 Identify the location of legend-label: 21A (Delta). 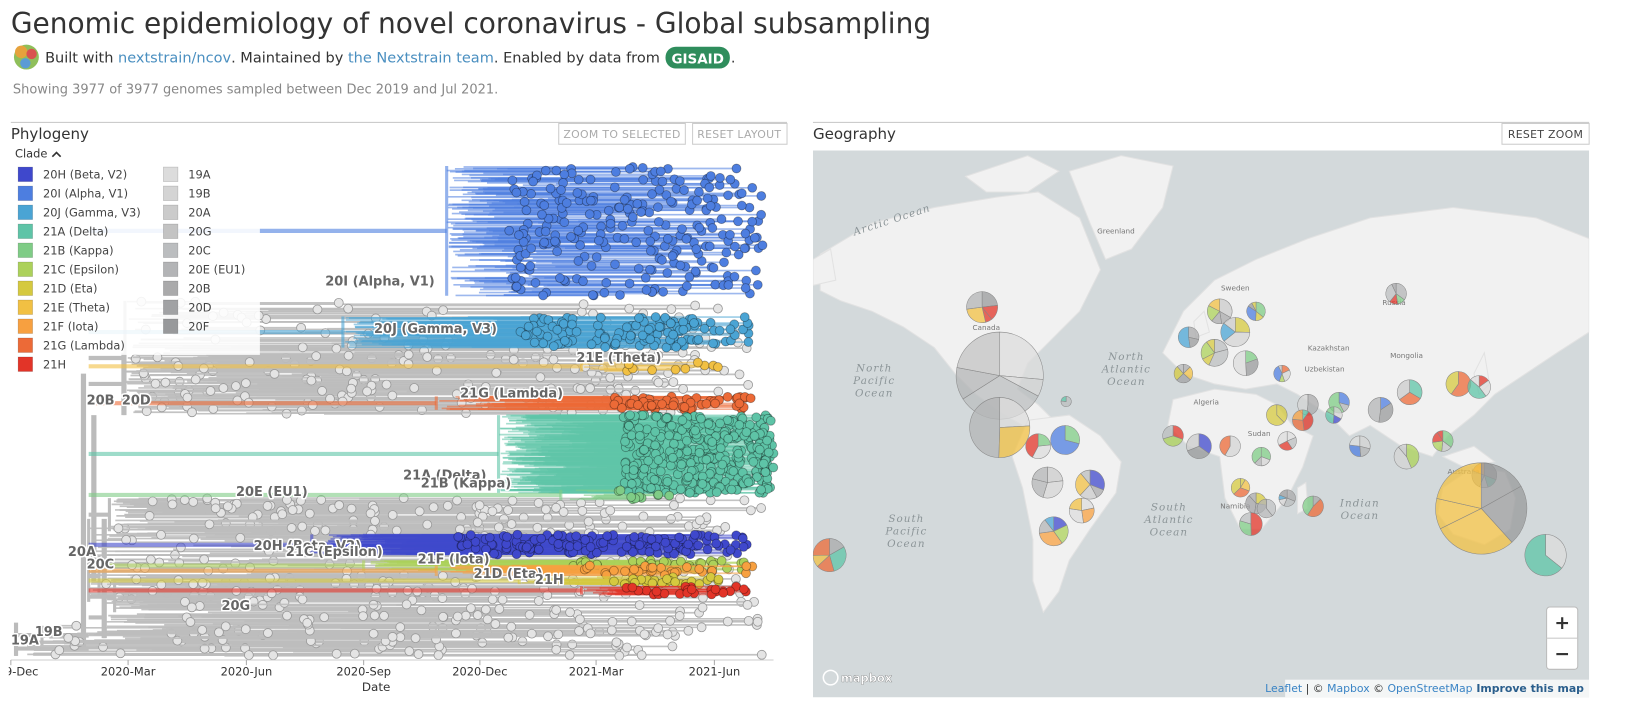
(75, 231).